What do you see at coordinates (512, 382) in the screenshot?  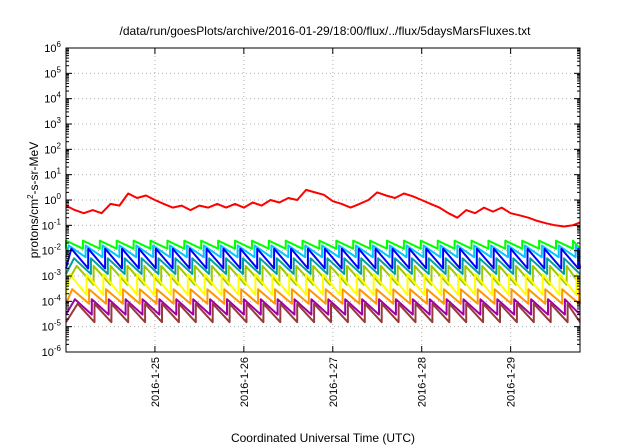 I see `x-tick-label: 2016-1-29` at bounding box center [512, 382].